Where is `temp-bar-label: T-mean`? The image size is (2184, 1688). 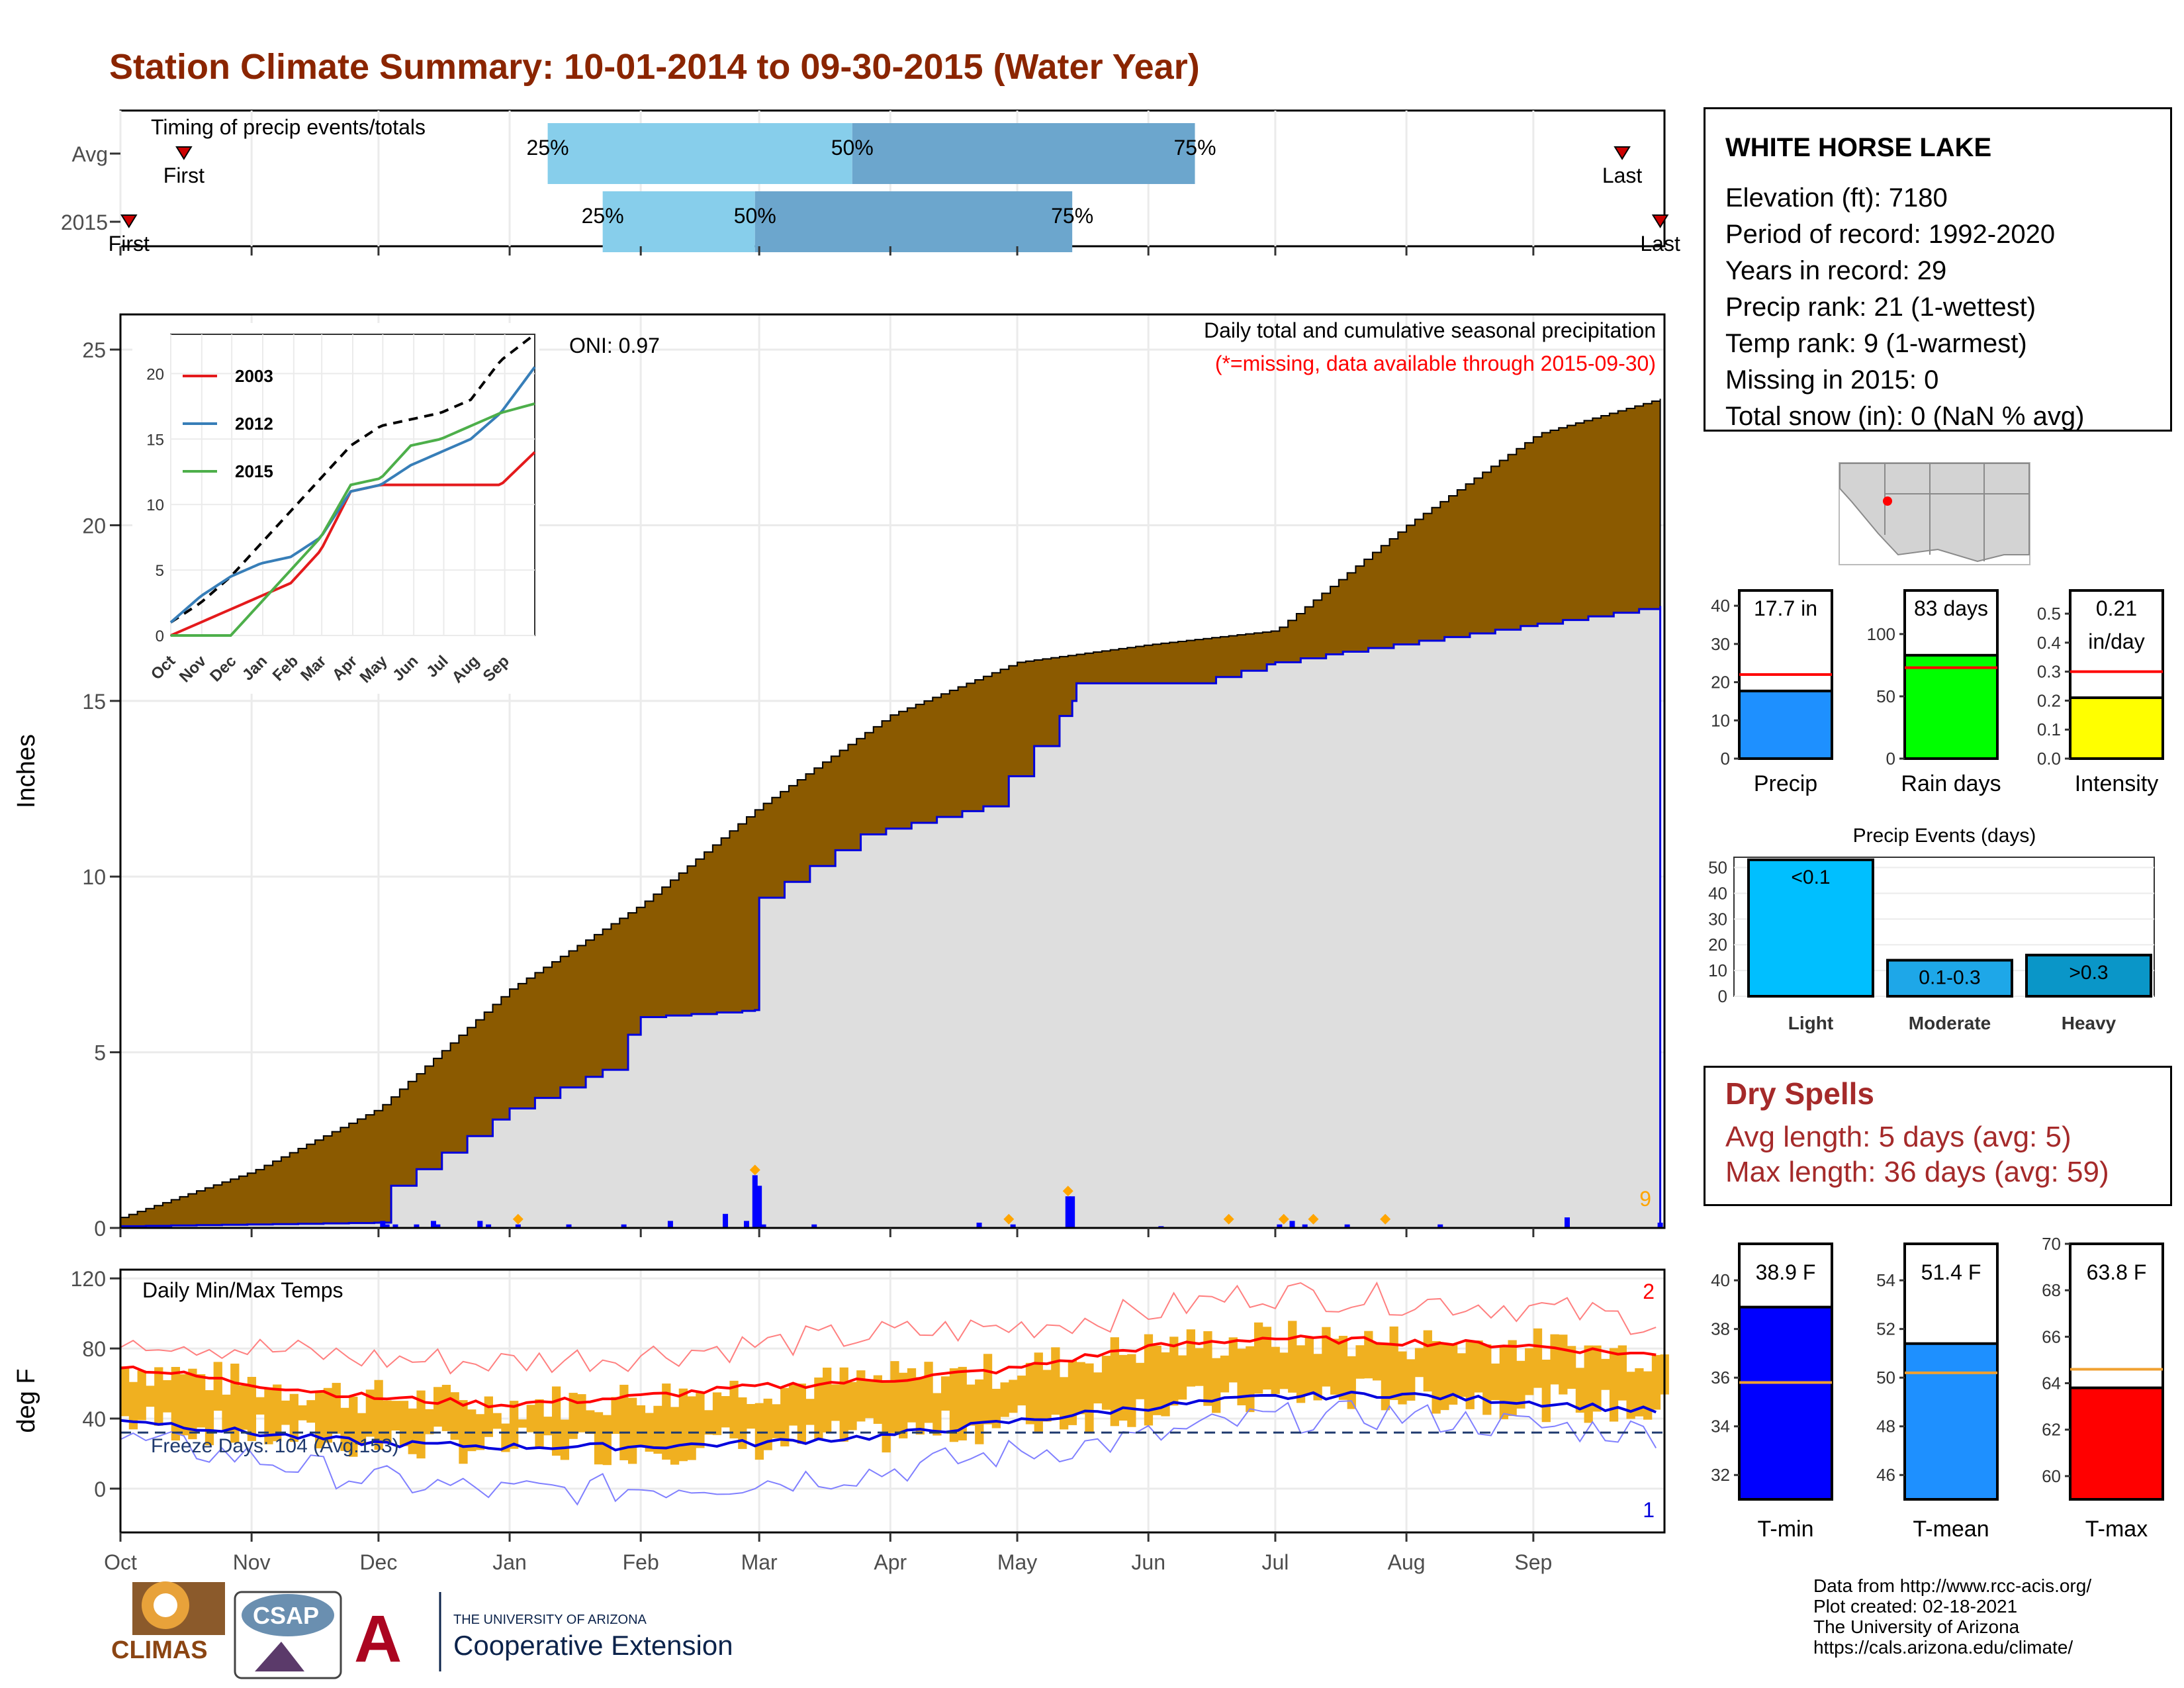
temp-bar-label: T-mean is located at coordinates (1951, 1529).